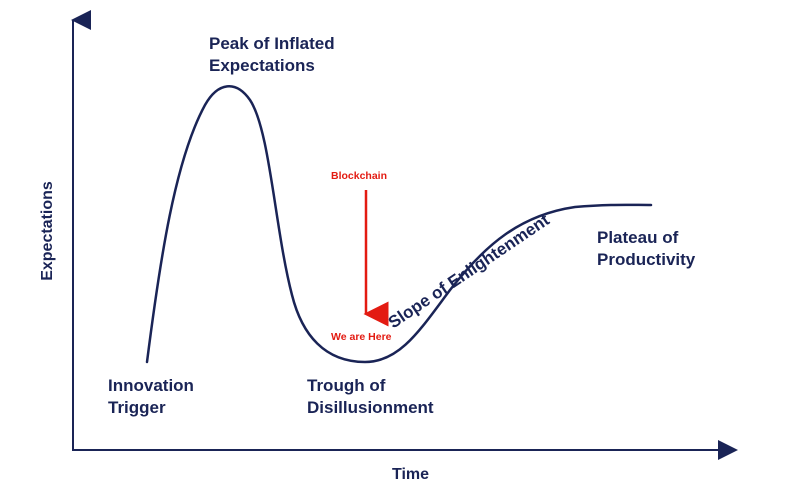 The width and height of the screenshot is (787, 491). What do you see at coordinates (361, 337) in the screenshot?
I see `we-are-here-label: We are Here` at bounding box center [361, 337].